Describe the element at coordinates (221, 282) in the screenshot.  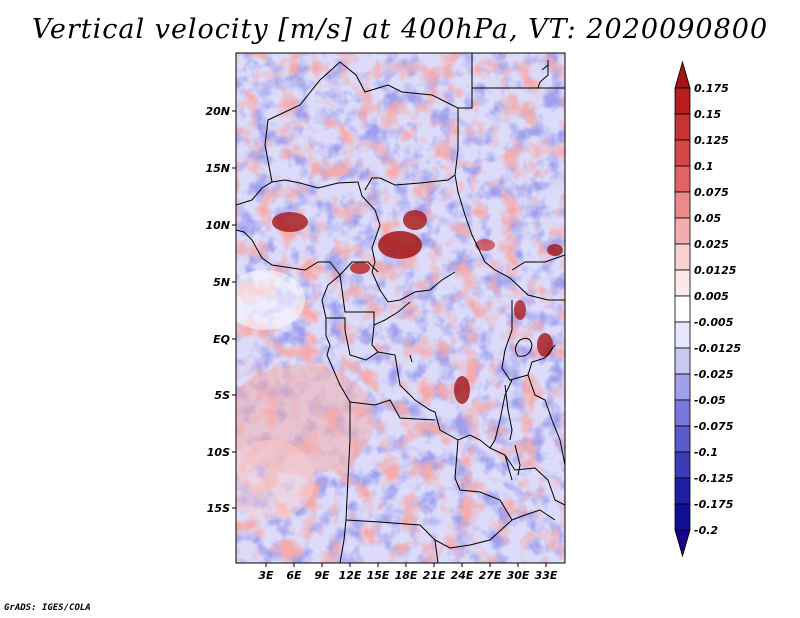
I see `lat-label: 5N` at that location.